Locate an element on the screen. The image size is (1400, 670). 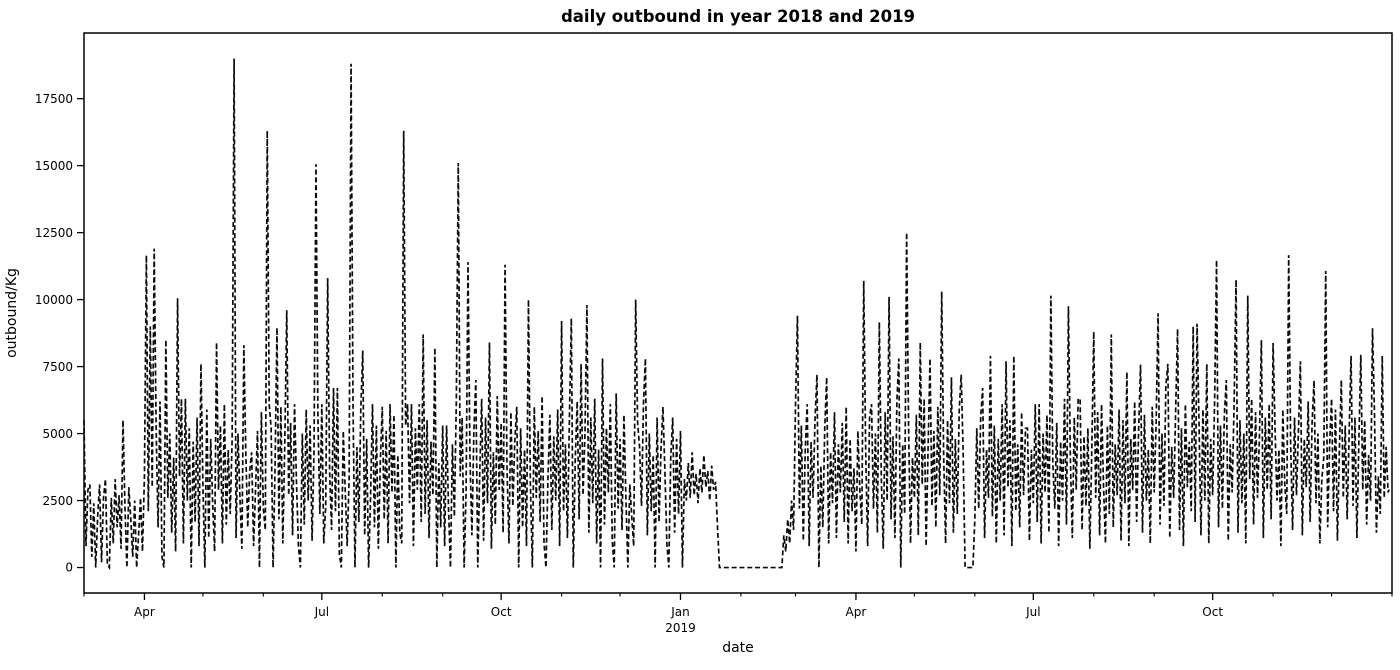
chart-title: daily outbound in year 2018 and 2019 is located at coordinates (738, 16).